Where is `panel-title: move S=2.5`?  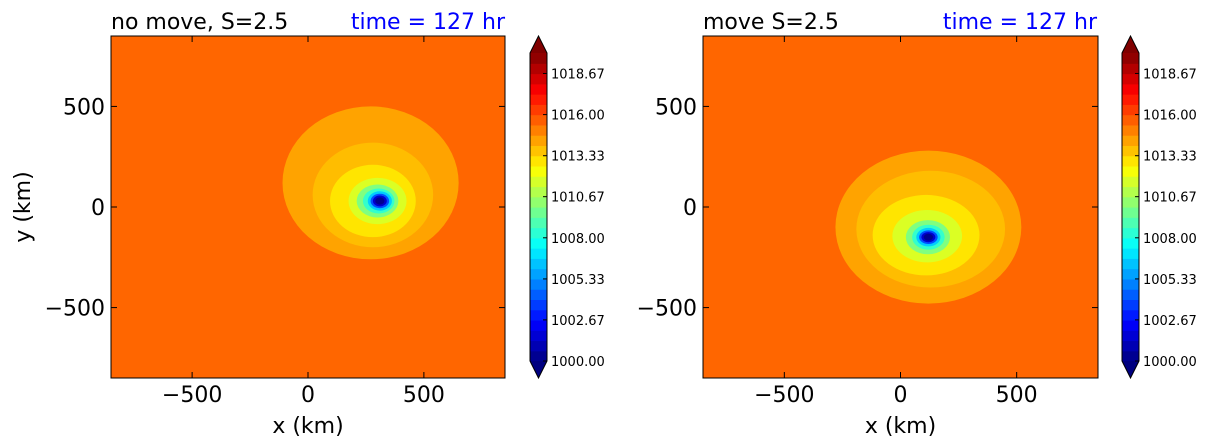
panel-title: move S=2.5 is located at coordinates (771, 22).